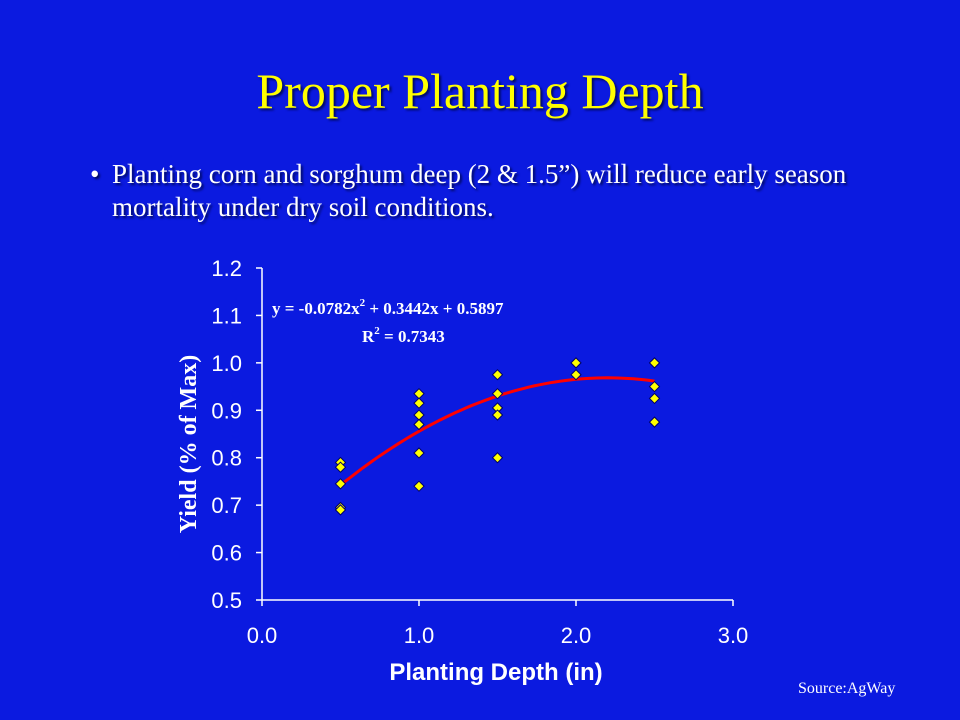 Image resolution: width=960 pixels, height=720 pixels. What do you see at coordinates (262, 635) in the screenshot?
I see `x-tick-label: 0.0` at bounding box center [262, 635].